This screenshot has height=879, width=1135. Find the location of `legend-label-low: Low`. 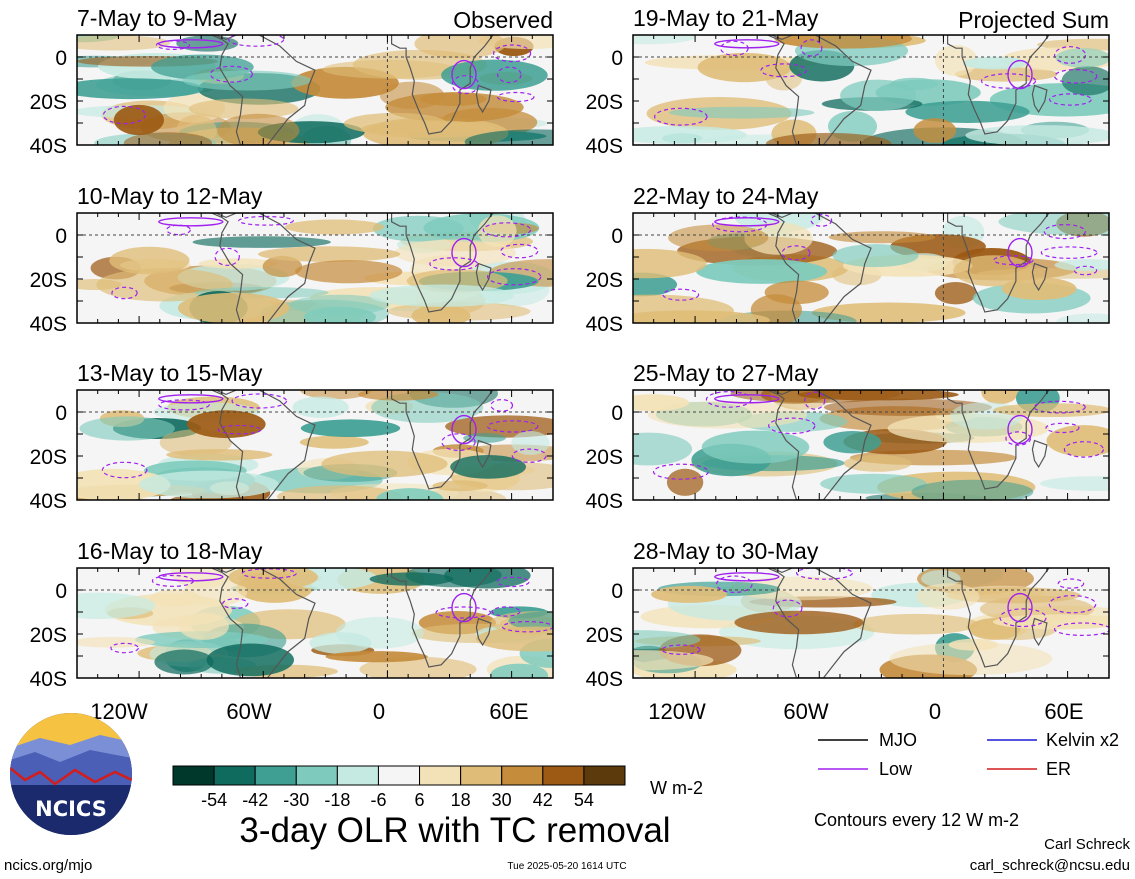

legend-label-low: Low is located at coordinates (896, 769).